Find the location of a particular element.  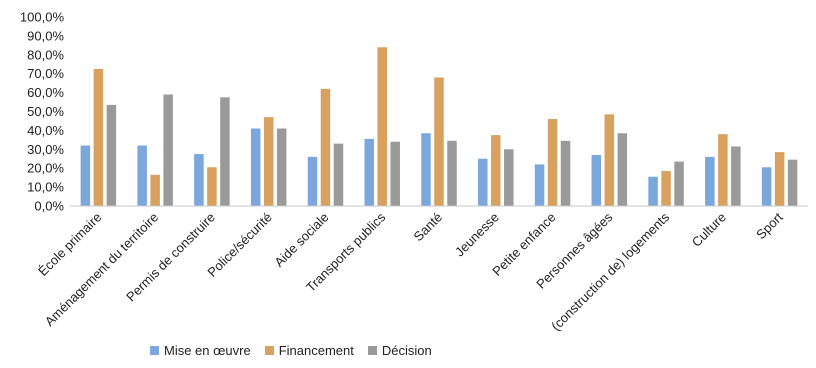

y-tick-label: 80,0% is located at coordinates (45, 54).